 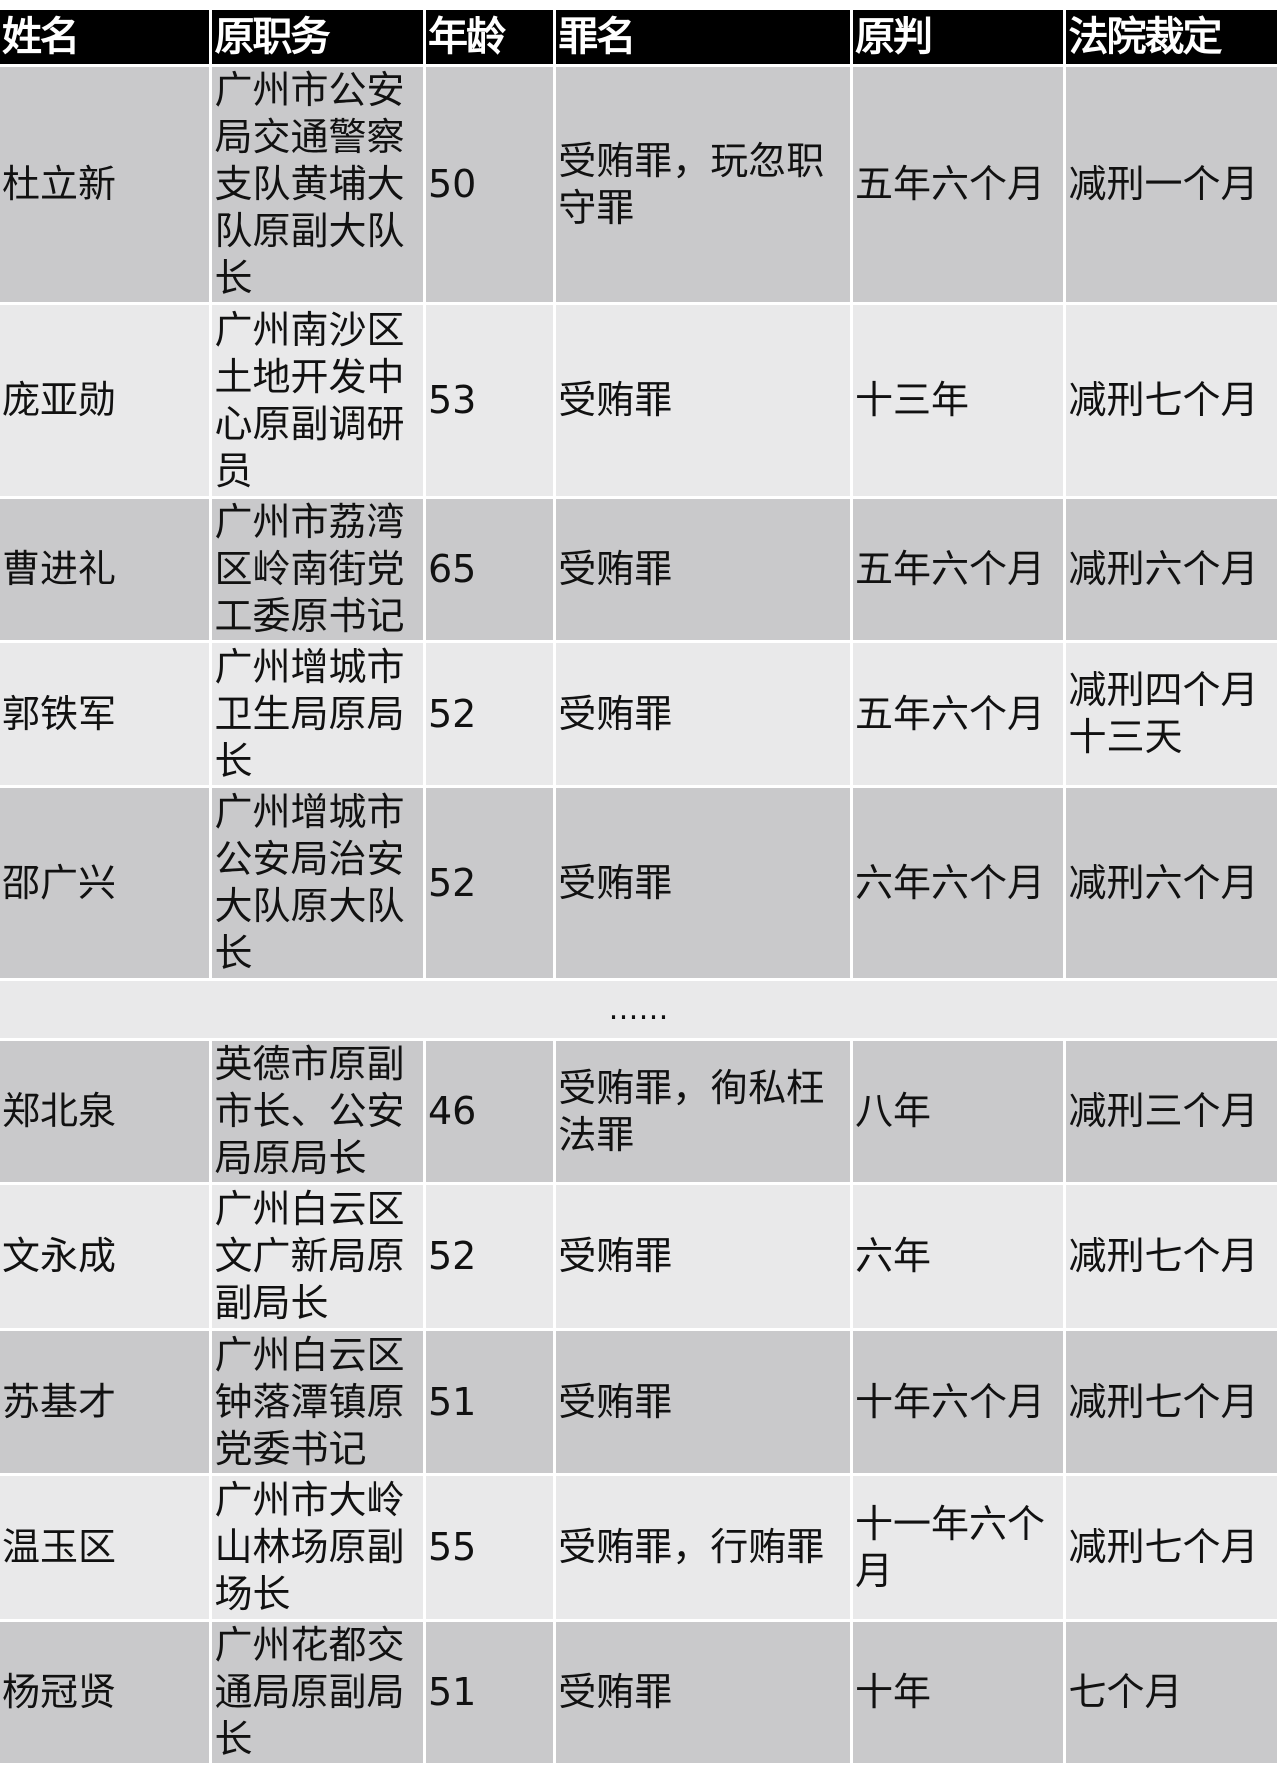 What do you see at coordinates (703, 1111) in the screenshot?
I see `cell-crime: 受贿罪，徇私枉法罪` at bounding box center [703, 1111].